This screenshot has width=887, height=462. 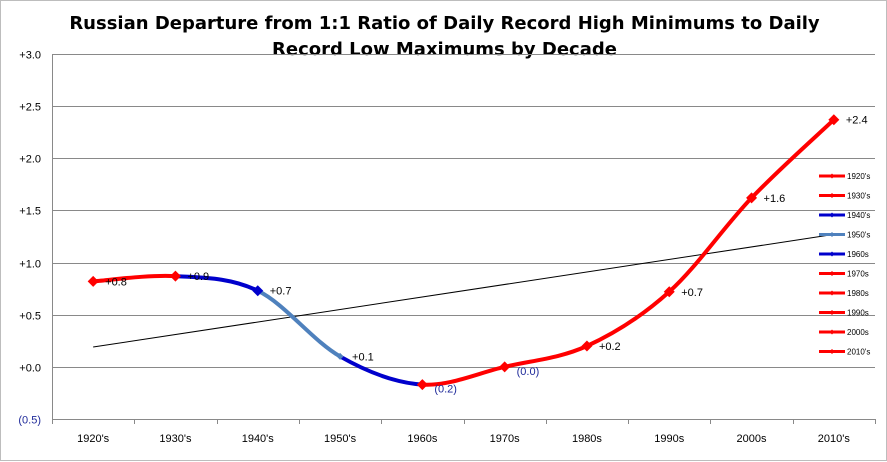 I want to click on data-label: (0.0), so click(x=528, y=372).